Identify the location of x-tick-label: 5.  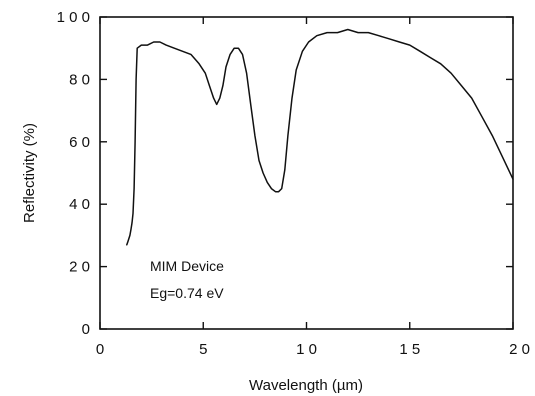
(203, 349).